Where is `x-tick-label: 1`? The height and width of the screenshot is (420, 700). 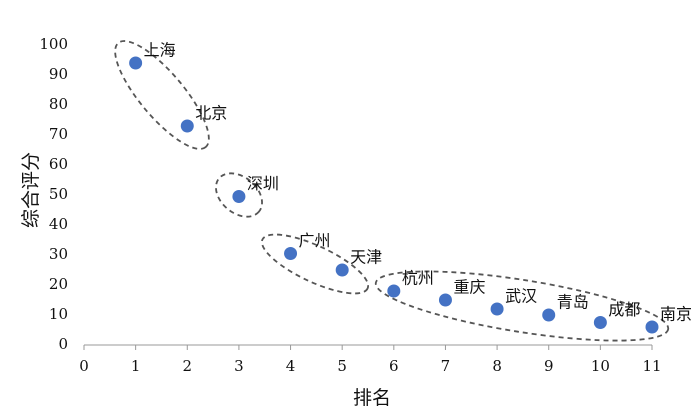 x-tick-label: 1 is located at coordinates (136, 366).